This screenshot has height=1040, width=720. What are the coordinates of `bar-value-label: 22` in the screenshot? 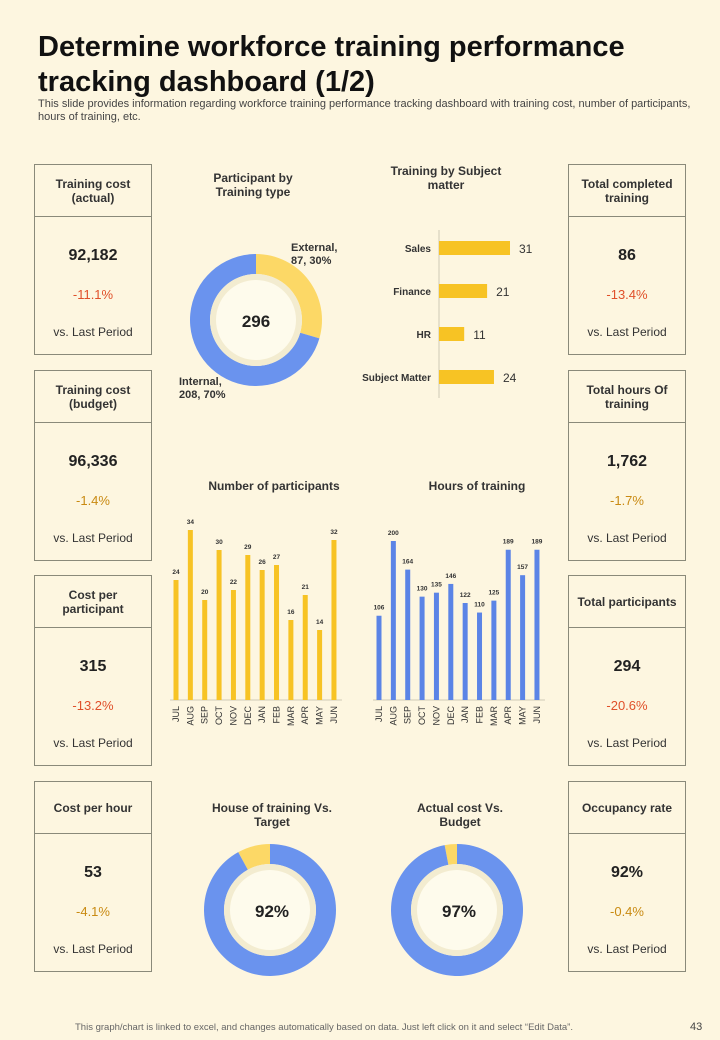 It's located at (234, 582).